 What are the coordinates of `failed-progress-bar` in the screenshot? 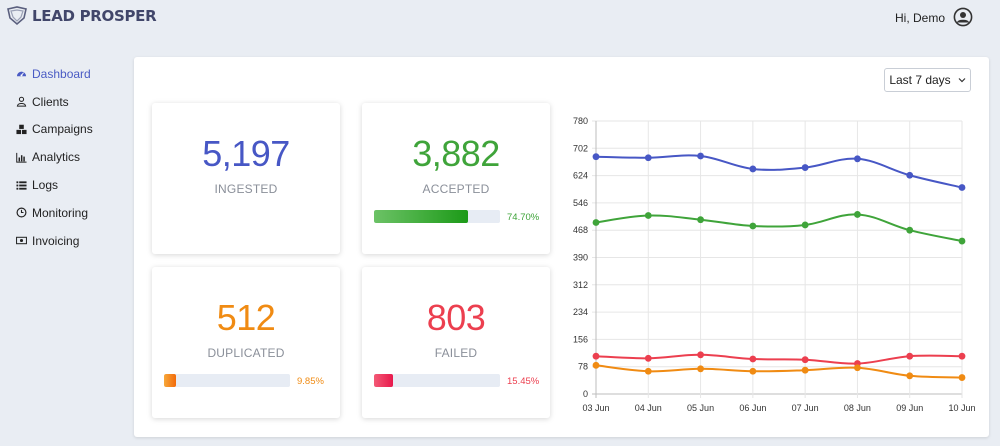 It's located at (437, 380).